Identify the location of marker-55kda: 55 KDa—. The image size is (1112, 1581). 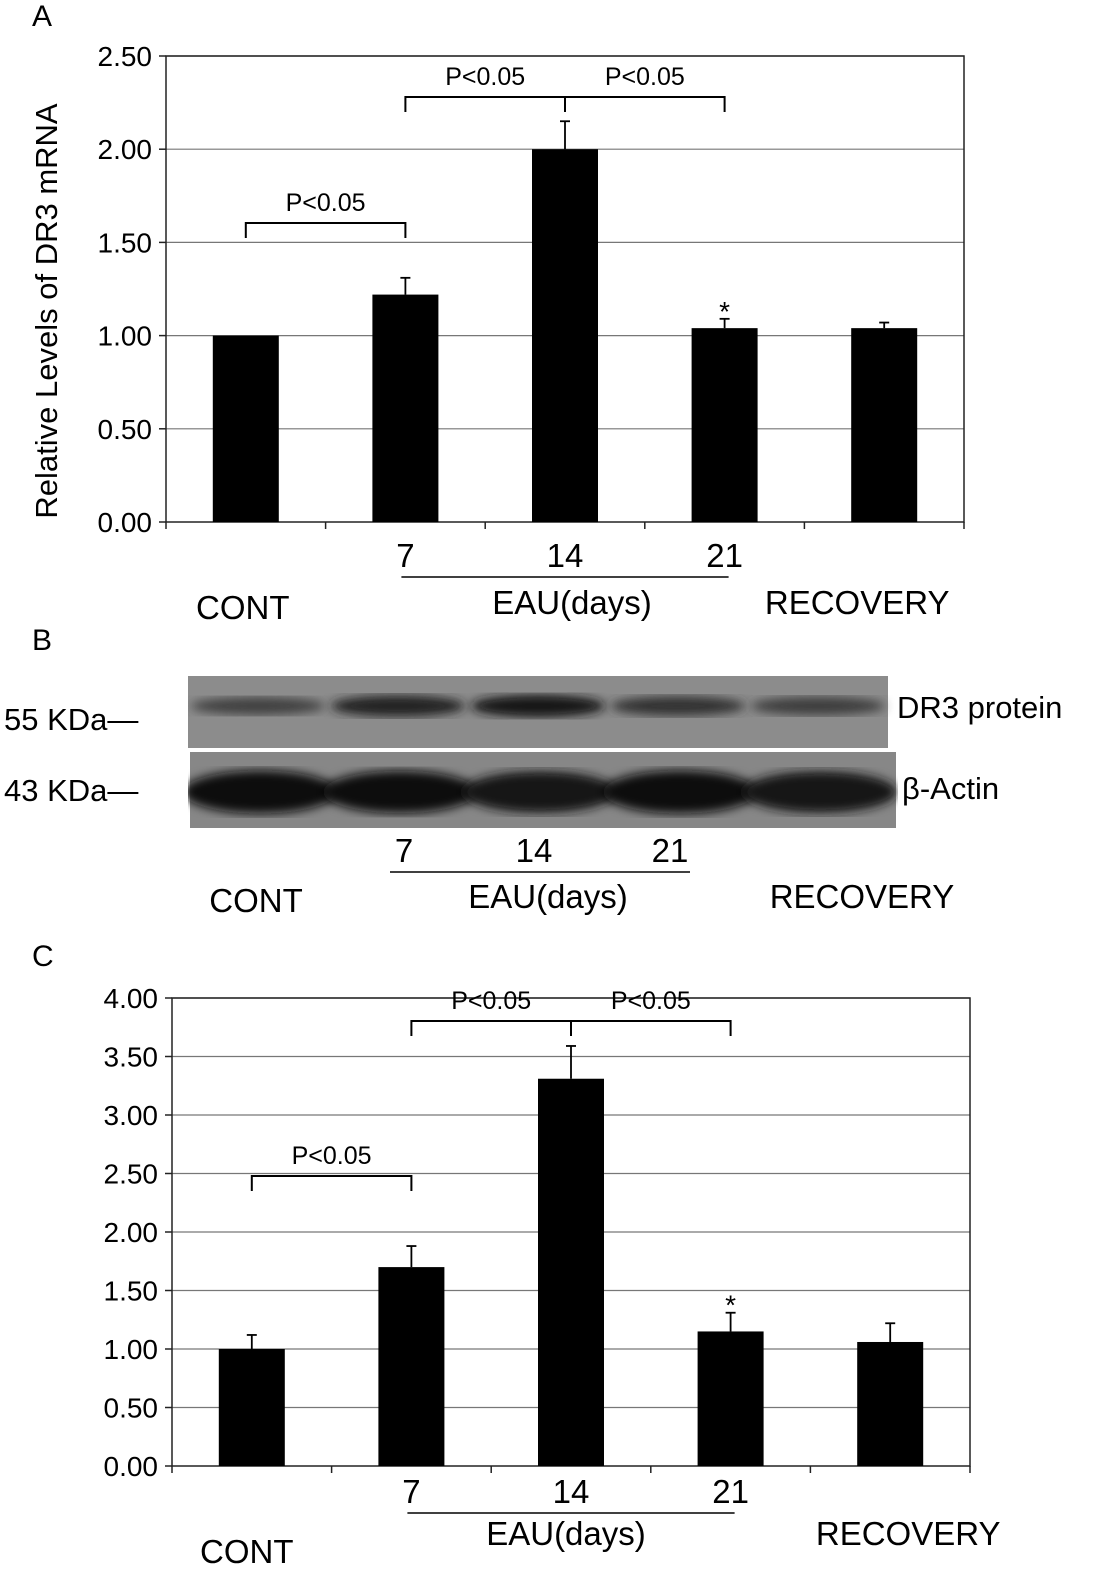
(71, 719).